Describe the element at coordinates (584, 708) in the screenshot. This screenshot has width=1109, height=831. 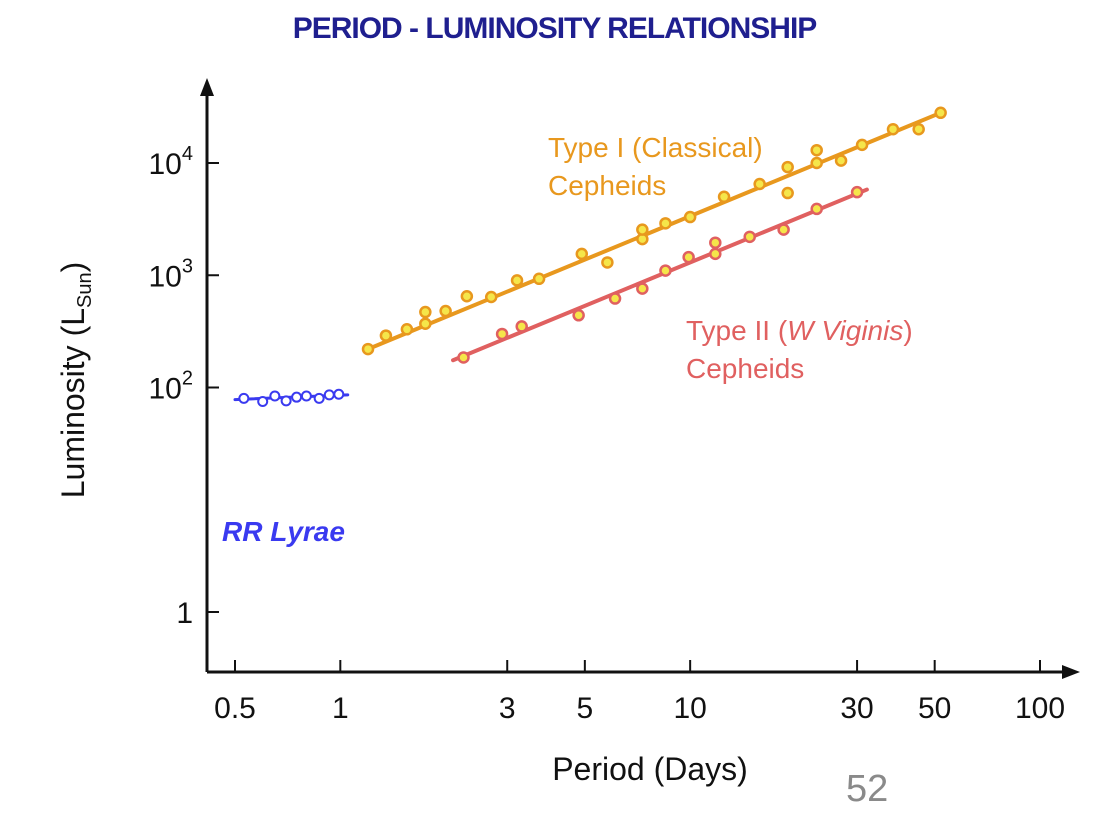
I see `x-tick-label: 5` at that location.